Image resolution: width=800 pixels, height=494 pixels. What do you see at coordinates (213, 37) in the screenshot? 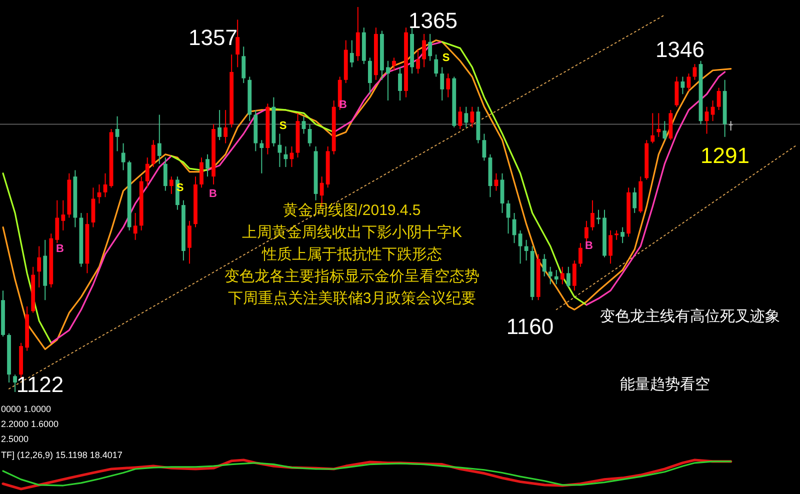
I see `annotation: 1357` at bounding box center [213, 37].